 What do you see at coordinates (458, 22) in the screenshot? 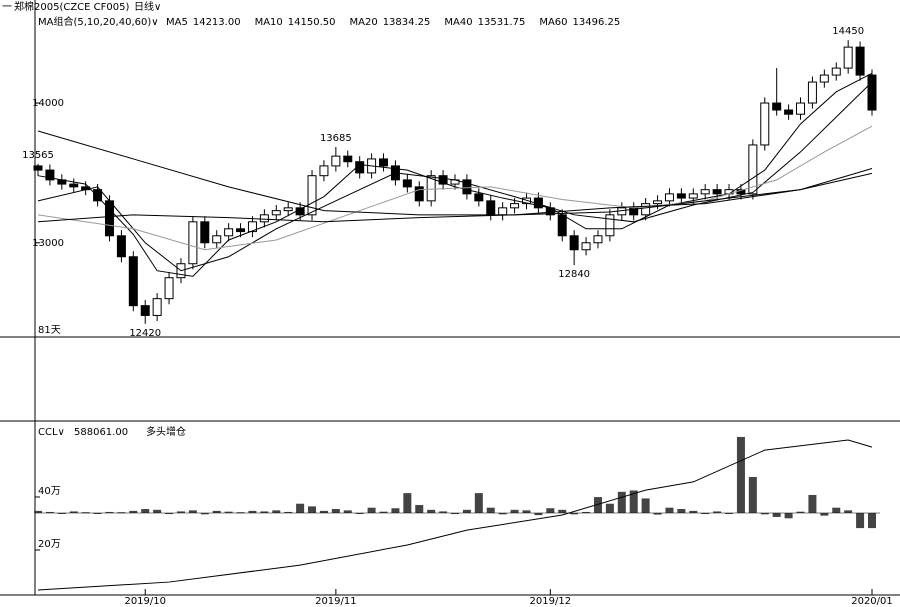
I see `legend-name: MA40` at bounding box center [458, 22].